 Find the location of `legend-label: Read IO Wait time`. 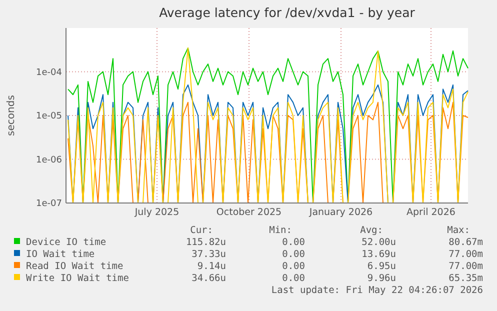

legend-label: Read IO Wait time is located at coordinates (75, 266).